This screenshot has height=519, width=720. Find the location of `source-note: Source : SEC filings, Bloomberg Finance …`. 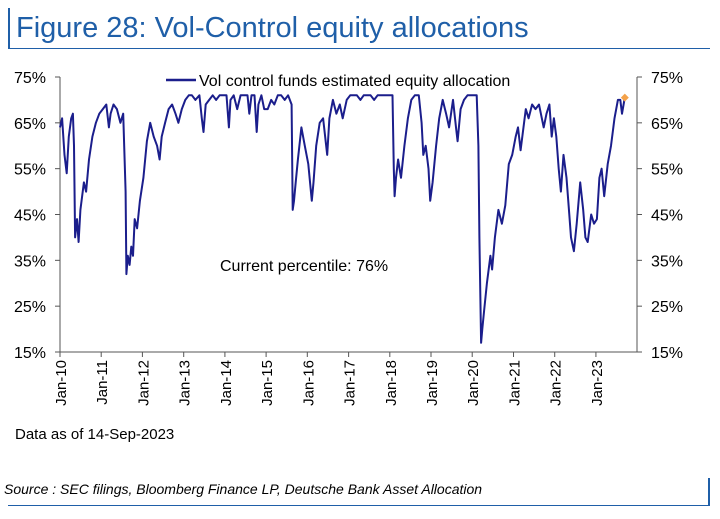

source-note: Source : SEC filings, Bloomberg Finance … is located at coordinates (243, 489).